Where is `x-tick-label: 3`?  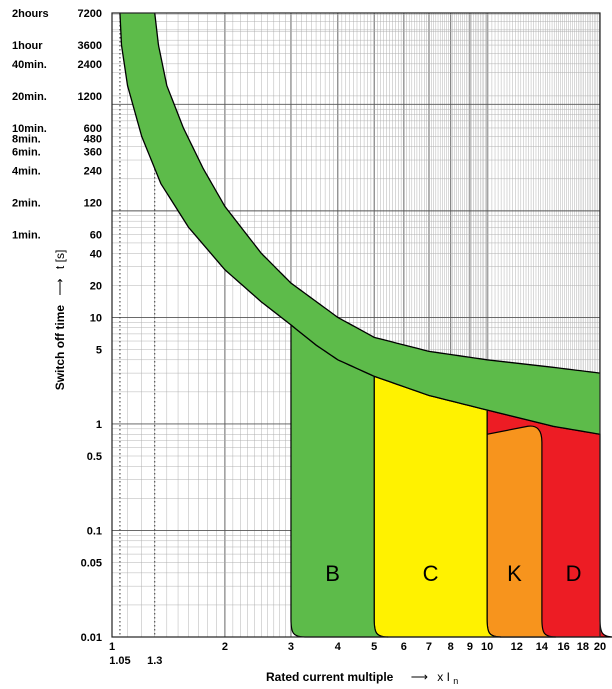
x-tick-label: 3 is located at coordinates (291, 647).